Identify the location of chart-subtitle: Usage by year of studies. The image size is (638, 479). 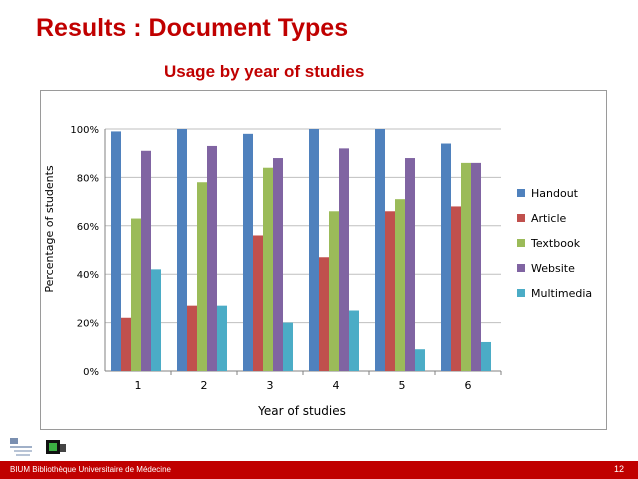
(264, 71).